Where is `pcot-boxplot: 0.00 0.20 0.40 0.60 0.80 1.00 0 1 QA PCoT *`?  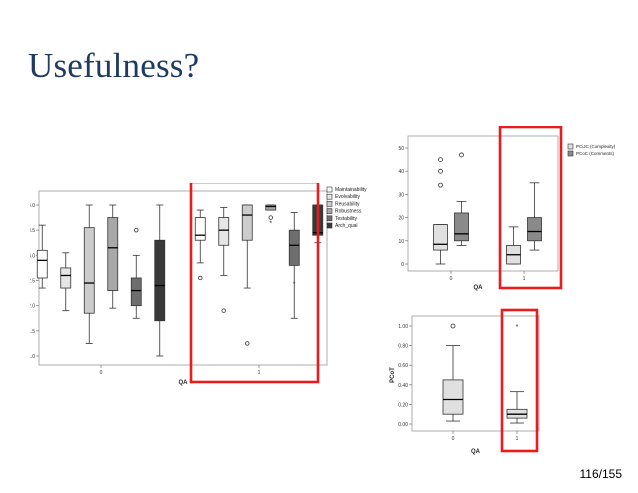
pcot-boxplot: 0.00 0.20 0.40 0.60 0.80 1.00 0 1 QA PCoT * is located at coordinates (465, 381).